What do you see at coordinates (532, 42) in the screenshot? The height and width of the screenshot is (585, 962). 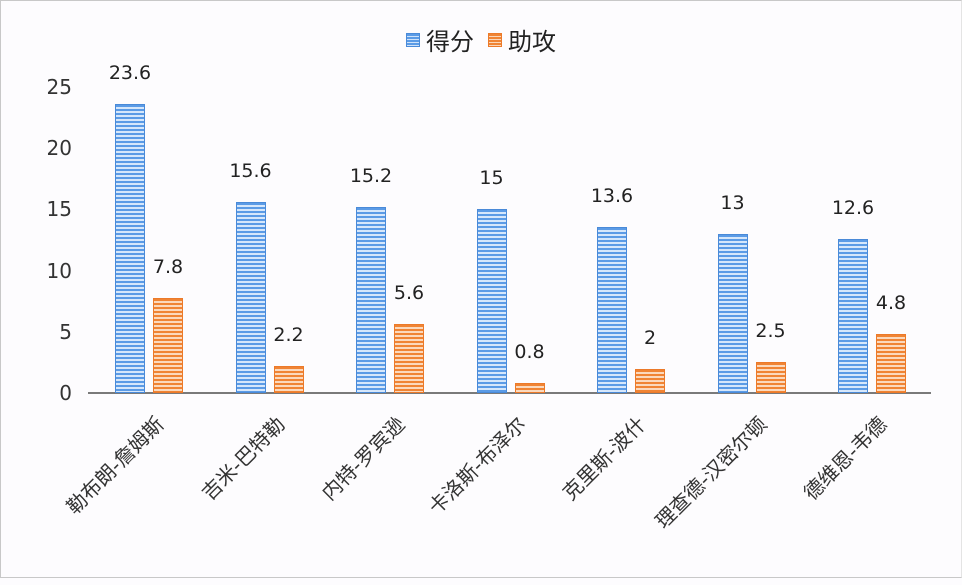 I see `legend-label-assists: 助攻` at bounding box center [532, 42].